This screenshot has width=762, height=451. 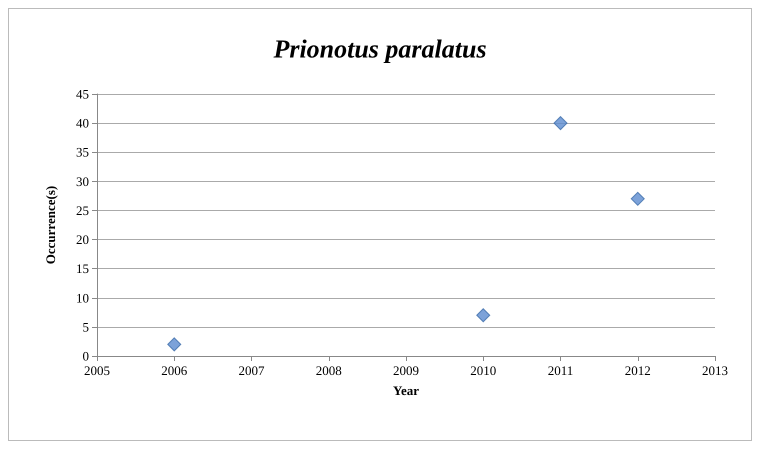 I want to click on x-tick-label: 2007, so click(x=251, y=370).